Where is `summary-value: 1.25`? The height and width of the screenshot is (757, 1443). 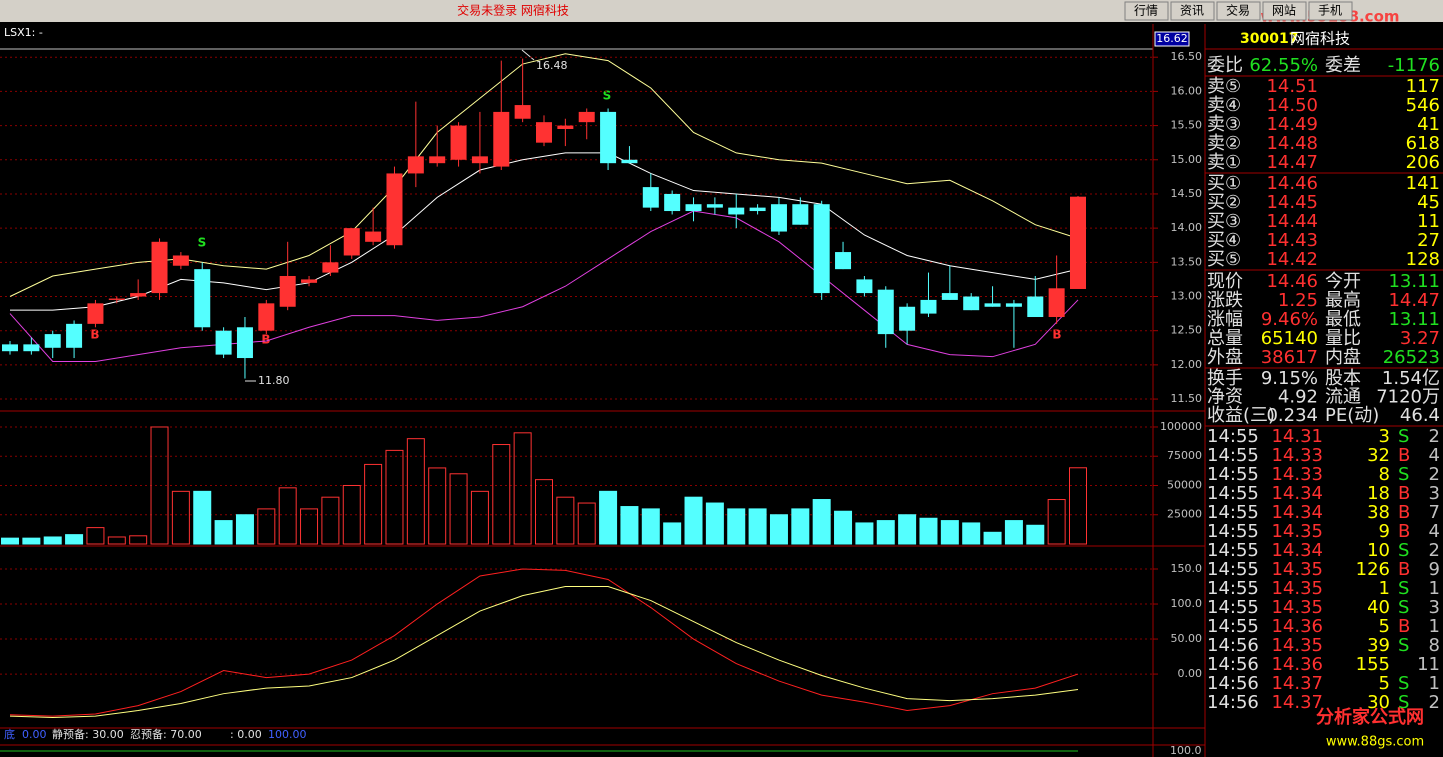 summary-value: 1.25 is located at coordinates (1298, 300).